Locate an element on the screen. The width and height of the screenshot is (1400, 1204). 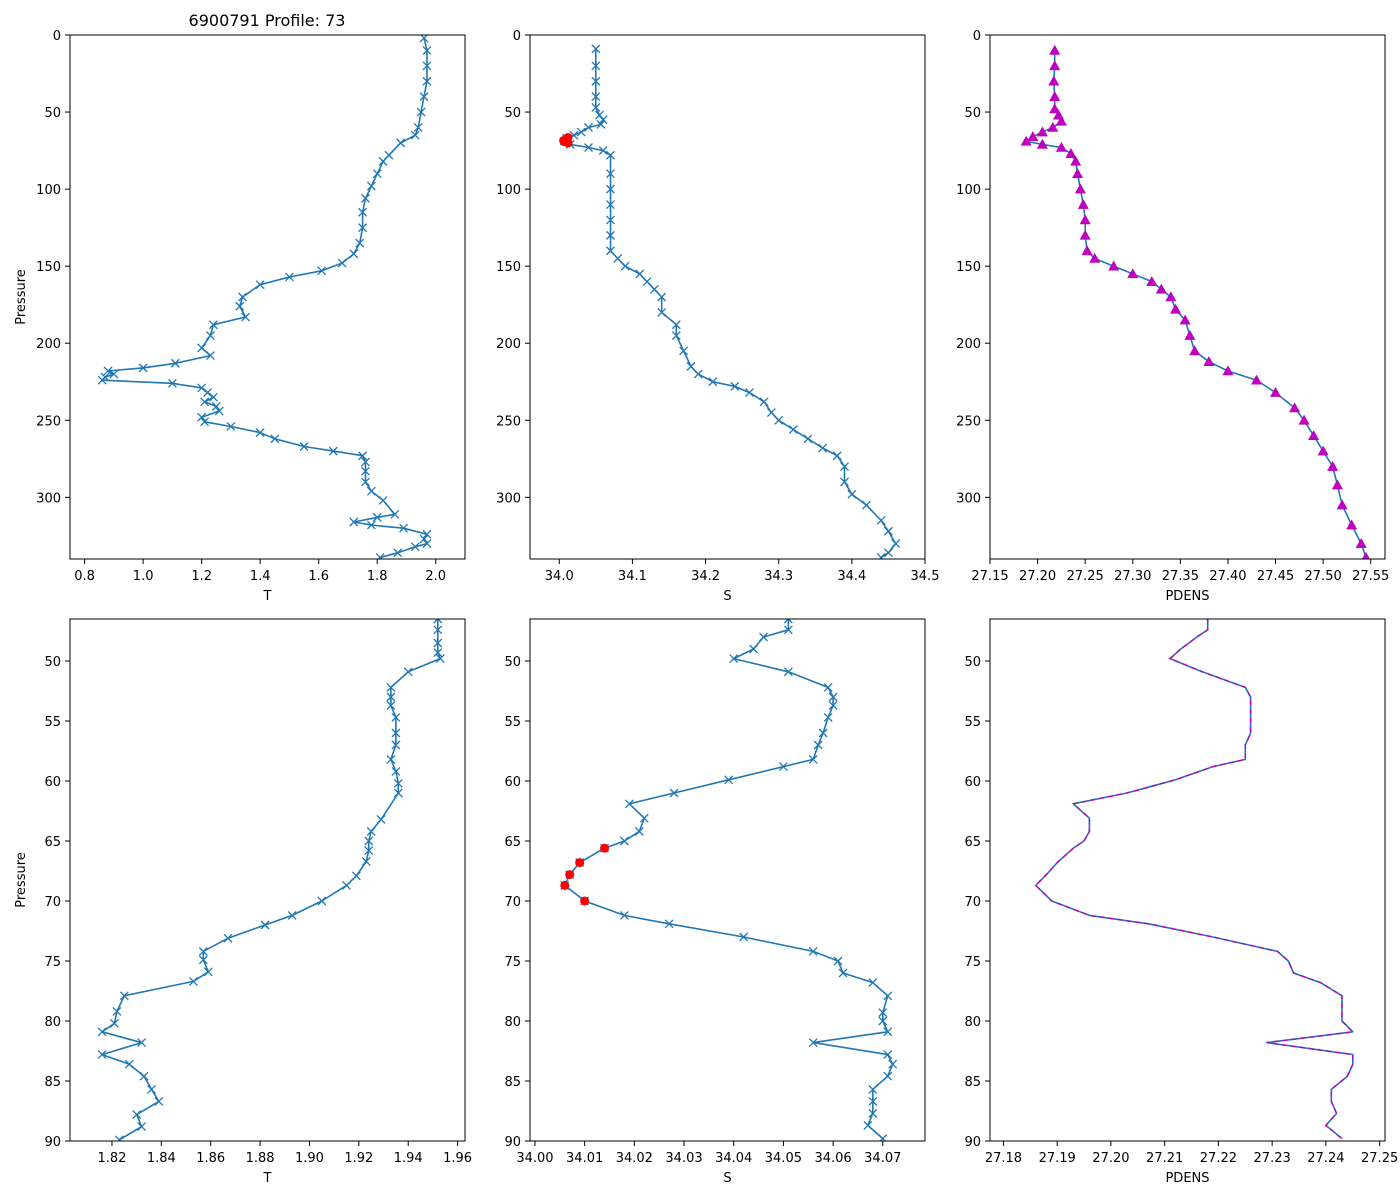
y-tick-label: 0 is located at coordinates (57, 36).